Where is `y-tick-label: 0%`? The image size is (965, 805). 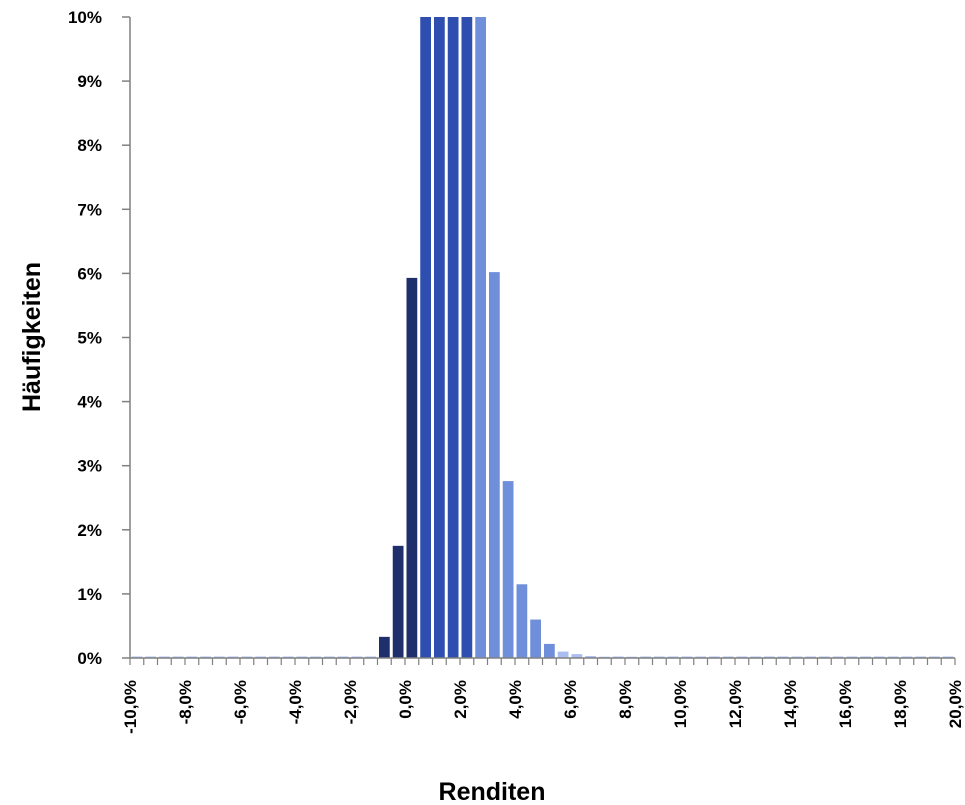 y-tick-label: 0% is located at coordinates (89, 658).